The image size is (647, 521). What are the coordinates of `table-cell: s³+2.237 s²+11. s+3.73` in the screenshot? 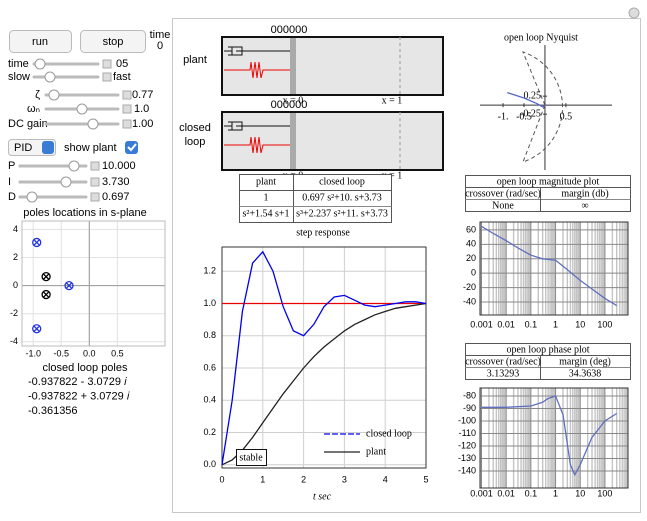 It's located at (342, 213).